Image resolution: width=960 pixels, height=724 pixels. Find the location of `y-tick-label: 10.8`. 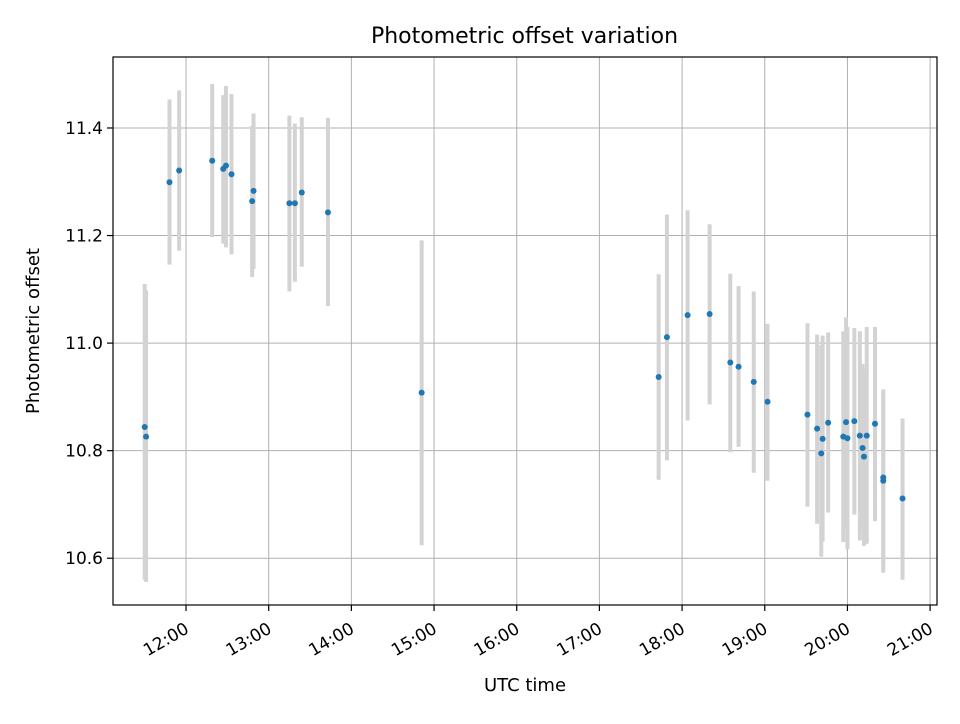

y-tick-label: 10.8 is located at coordinates (84, 452).